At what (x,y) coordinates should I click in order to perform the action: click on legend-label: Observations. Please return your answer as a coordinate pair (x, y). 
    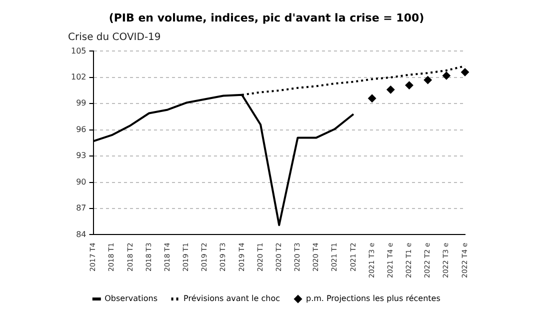
    Looking at the image, I should click on (131, 299).